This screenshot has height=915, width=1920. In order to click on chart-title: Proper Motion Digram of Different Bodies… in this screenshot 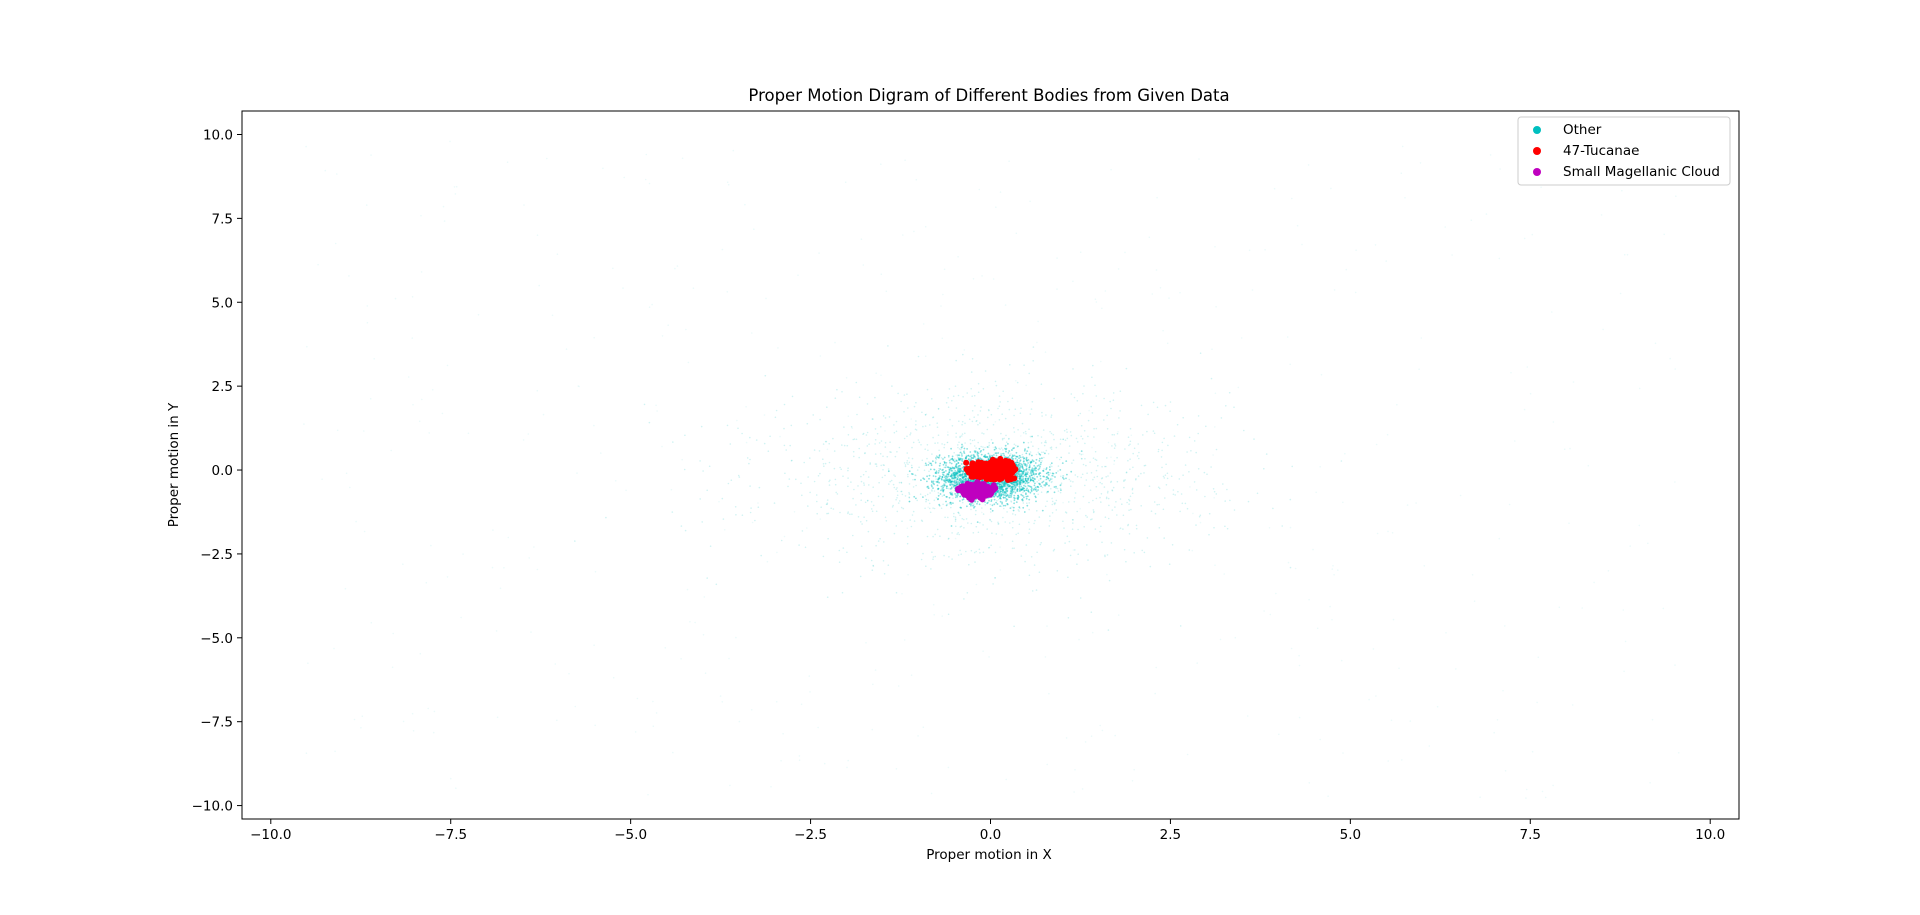, I will do `click(988, 95)`.